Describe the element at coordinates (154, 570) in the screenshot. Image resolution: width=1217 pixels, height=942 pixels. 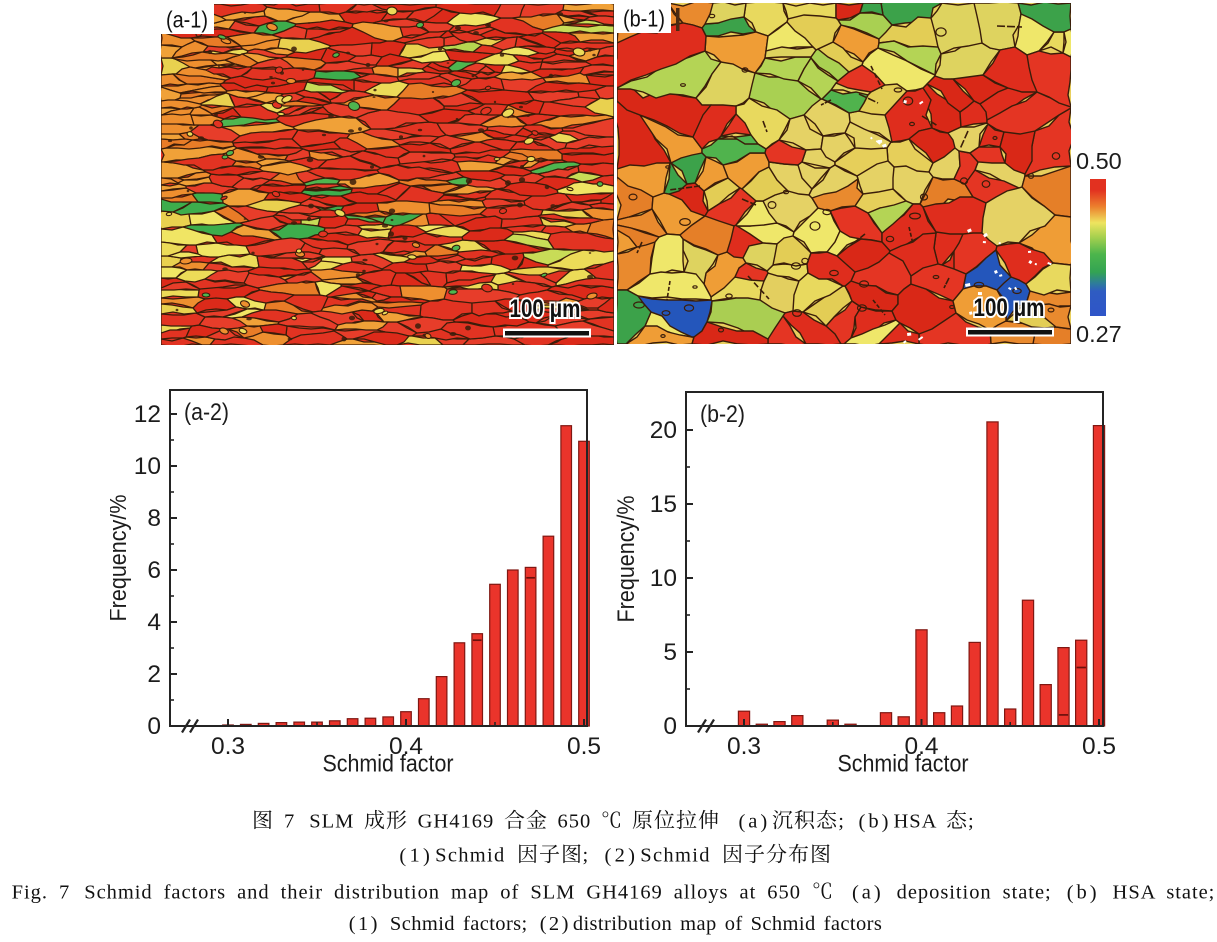
I see `svg-text: 6` at that location.